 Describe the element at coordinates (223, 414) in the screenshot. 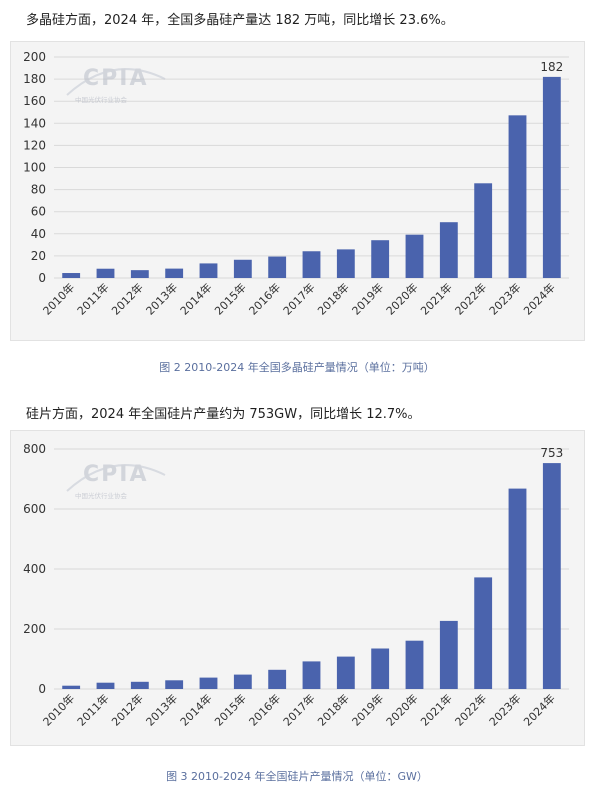

I see `intro-paragraph-wafer: 硅片方面，2024 年全国硅片产量约为 753GW，同比增长 12.7%。` at that location.